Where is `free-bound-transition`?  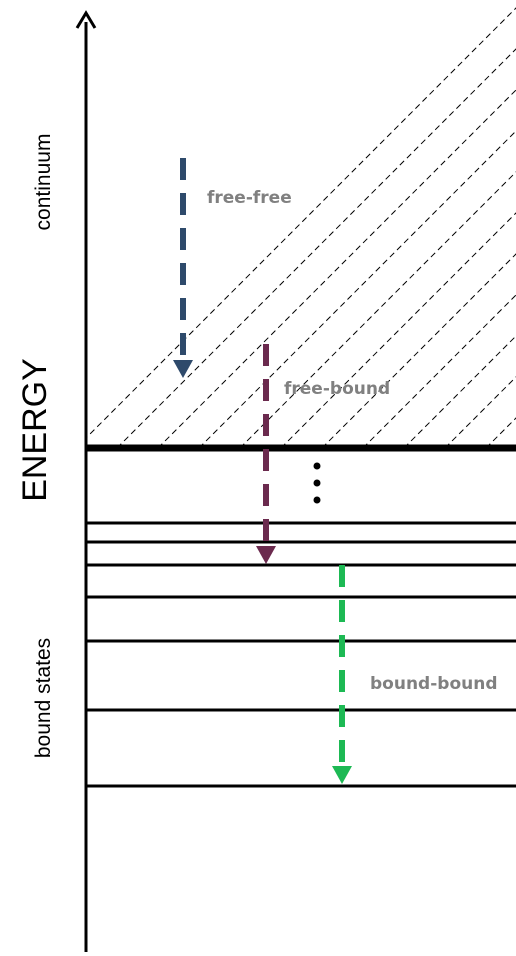
free-bound-transition is located at coordinates (266, 454).